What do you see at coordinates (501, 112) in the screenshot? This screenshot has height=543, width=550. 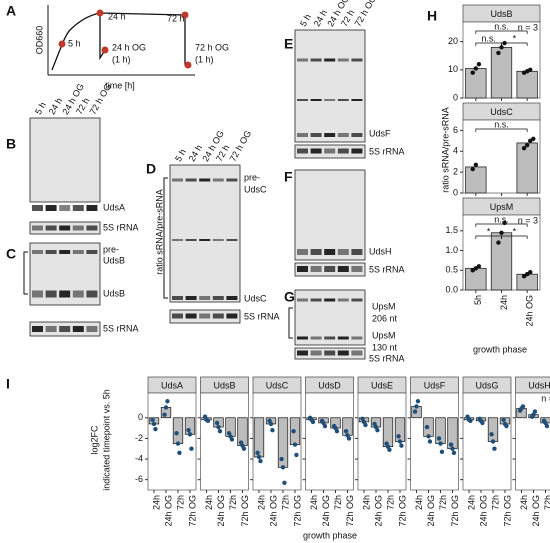 I see `facet-title: UdsC` at bounding box center [501, 112].